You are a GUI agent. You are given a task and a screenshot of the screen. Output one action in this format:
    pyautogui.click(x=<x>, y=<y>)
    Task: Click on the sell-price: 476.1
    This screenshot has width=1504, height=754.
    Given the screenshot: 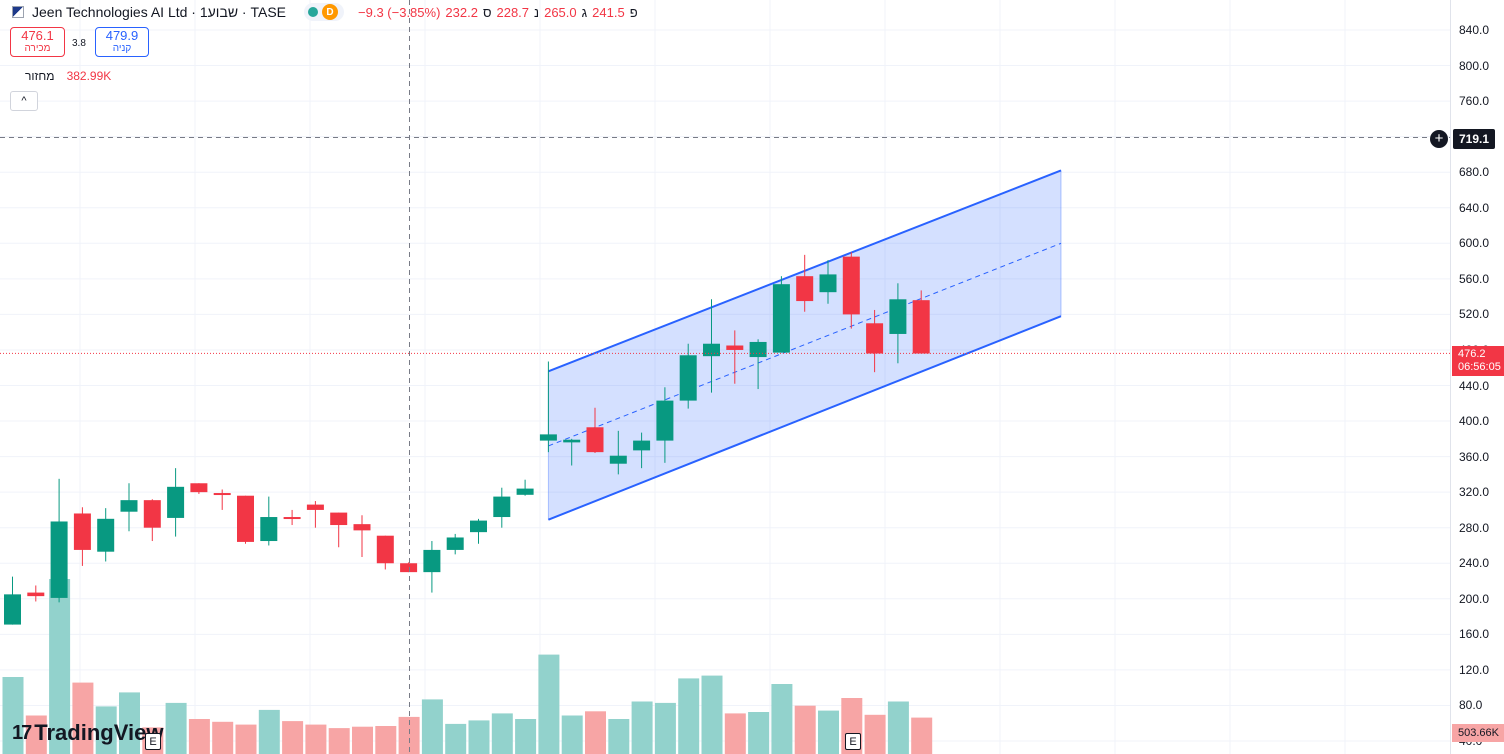 What is the action you would take?
    pyautogui.click(x=37, y=35)
    